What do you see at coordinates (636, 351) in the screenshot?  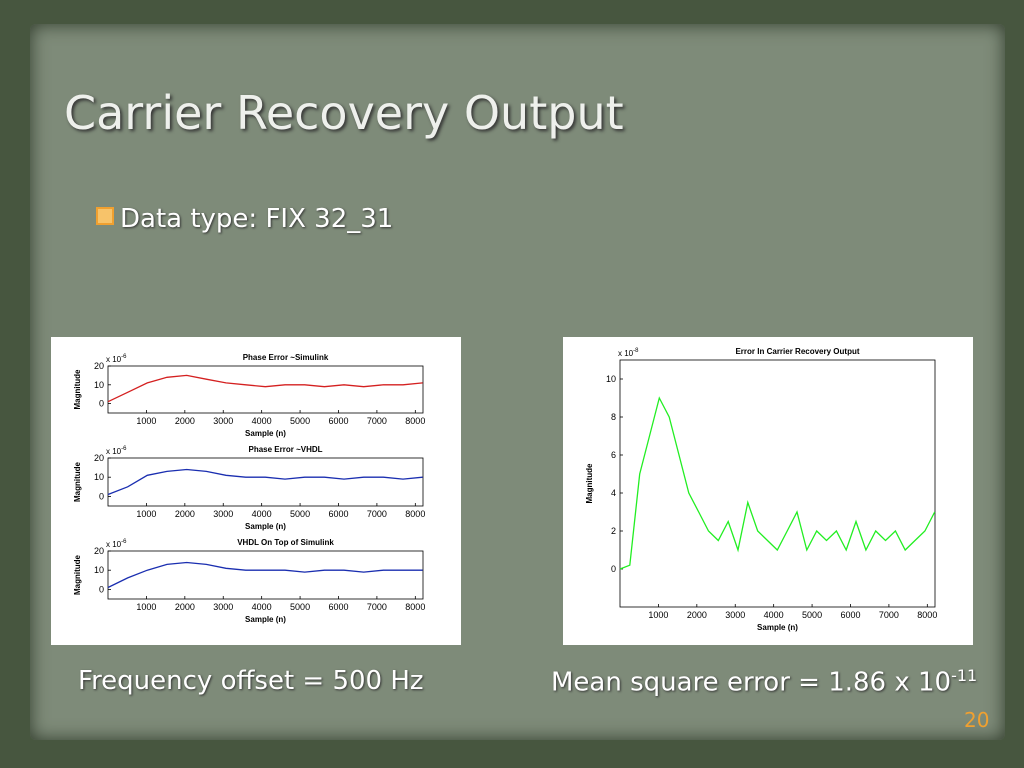 I see `multiplier-exponent: -8` at bounding box center [636, 351].